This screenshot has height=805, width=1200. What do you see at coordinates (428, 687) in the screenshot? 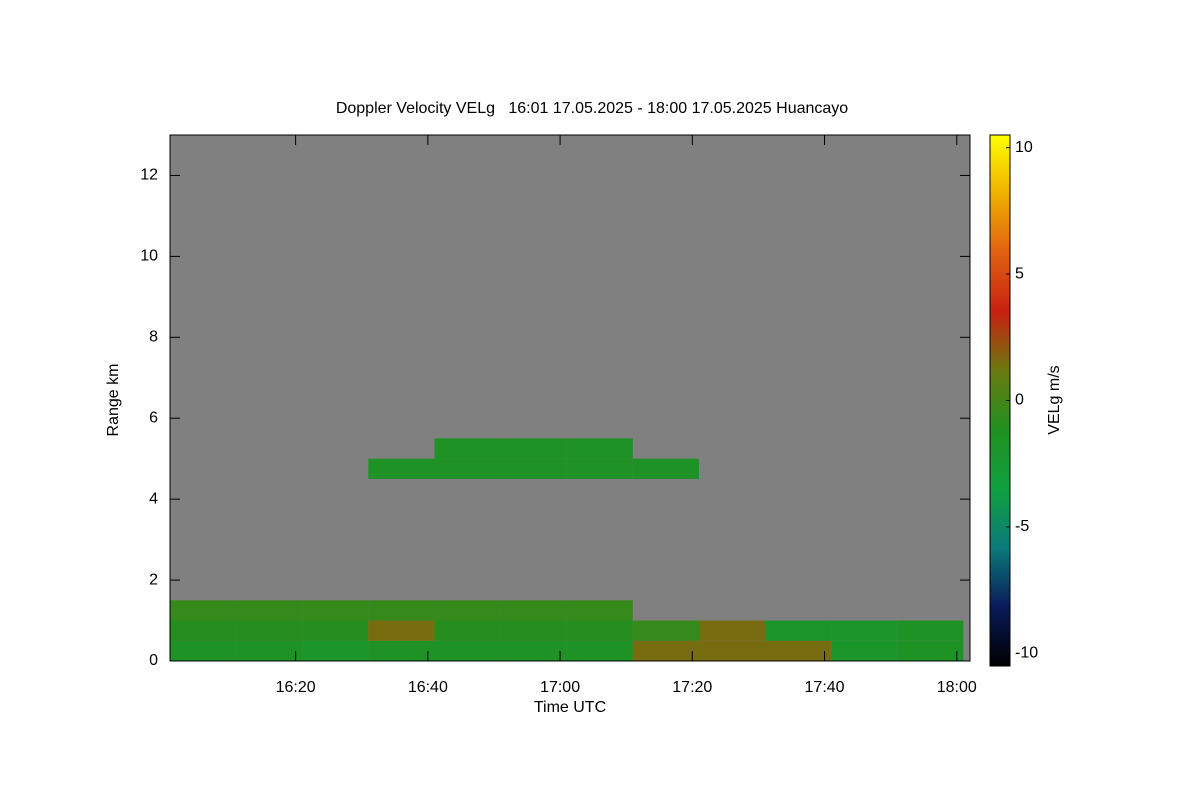
I see `x-tick-label: 16:40` at bounding box center [428, 687].